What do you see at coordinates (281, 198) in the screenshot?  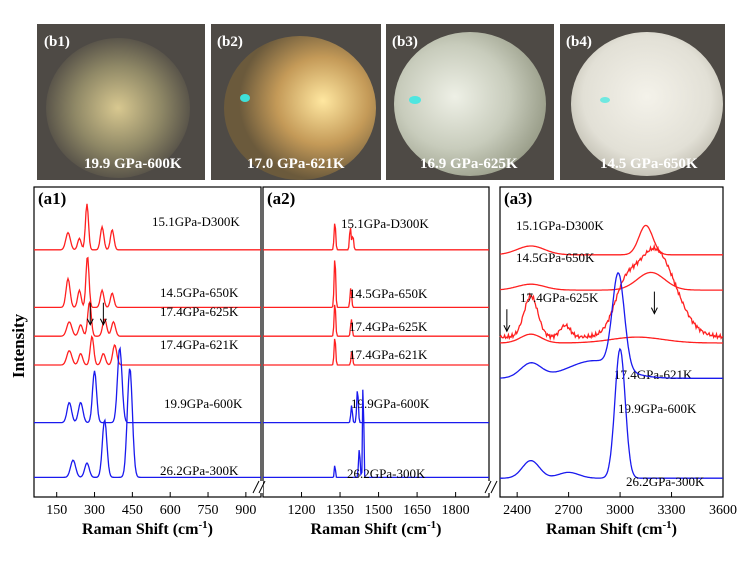 I see `panel-label: (a2)` at bounding box center [281, 198].